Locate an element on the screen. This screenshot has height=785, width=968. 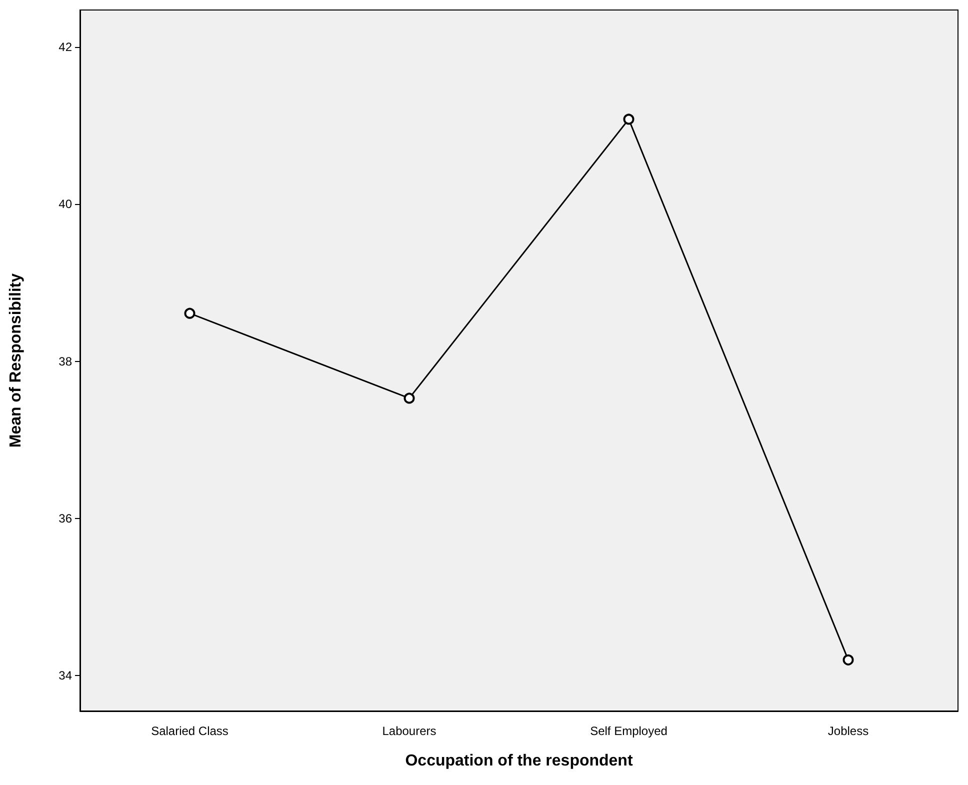
y-tick-label: 36 is located at coordinates (65, 518).